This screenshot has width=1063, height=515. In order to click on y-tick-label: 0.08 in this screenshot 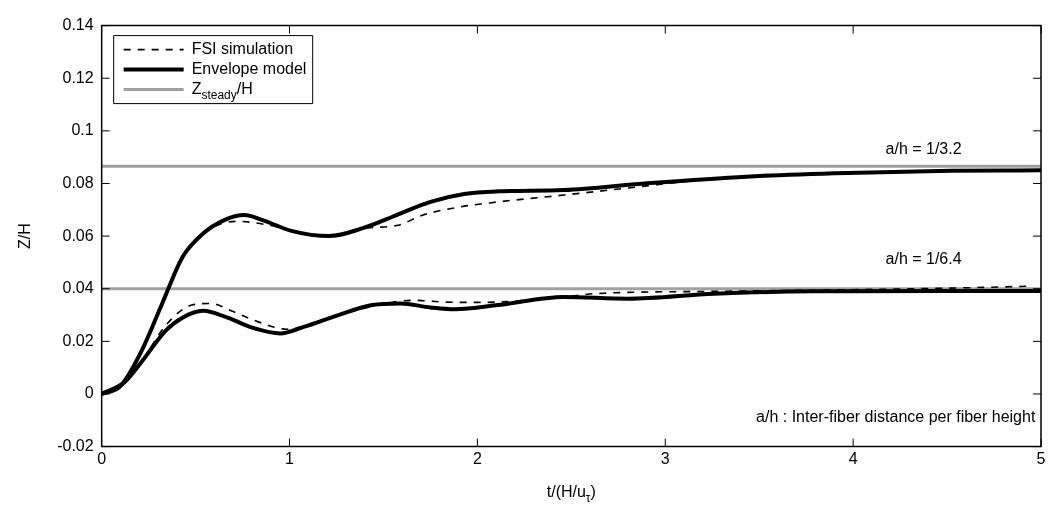, I will do `click(78, 182)`.